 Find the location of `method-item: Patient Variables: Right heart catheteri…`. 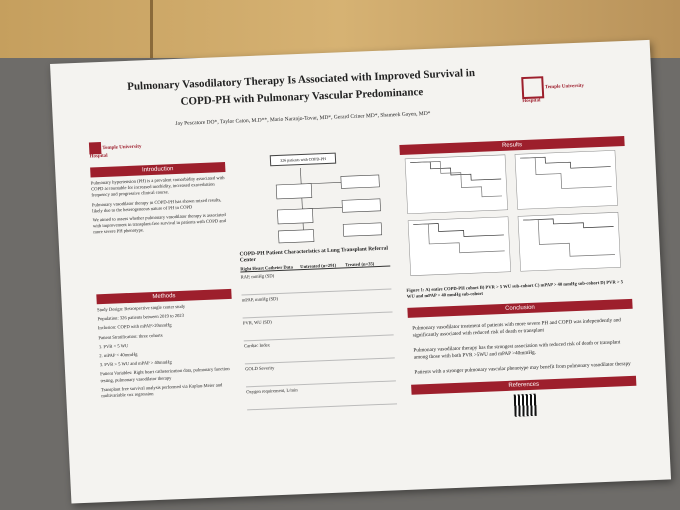

method-item: Patient Variables: Right heart catheteri… is located at coordinates (165, 374).